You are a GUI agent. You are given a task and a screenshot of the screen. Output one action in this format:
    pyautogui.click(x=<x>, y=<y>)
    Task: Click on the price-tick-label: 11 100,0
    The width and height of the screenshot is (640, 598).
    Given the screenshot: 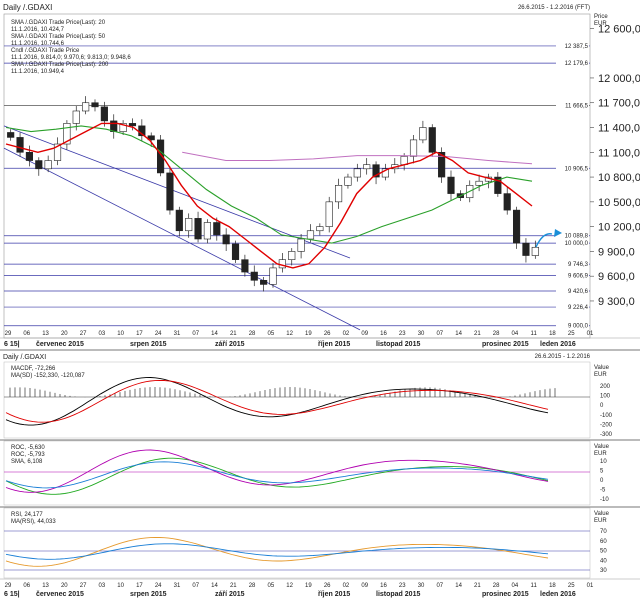 What is the action you would take?
    pyautogui.click(x=619, y=153)
    